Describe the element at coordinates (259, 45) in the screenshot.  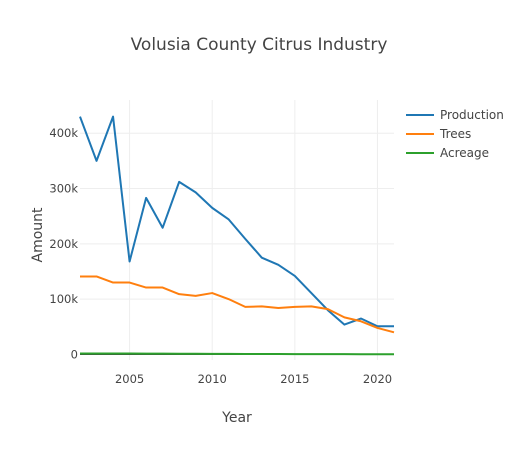
I see `chart-title: Volusia County Citrus Industry` at that location.